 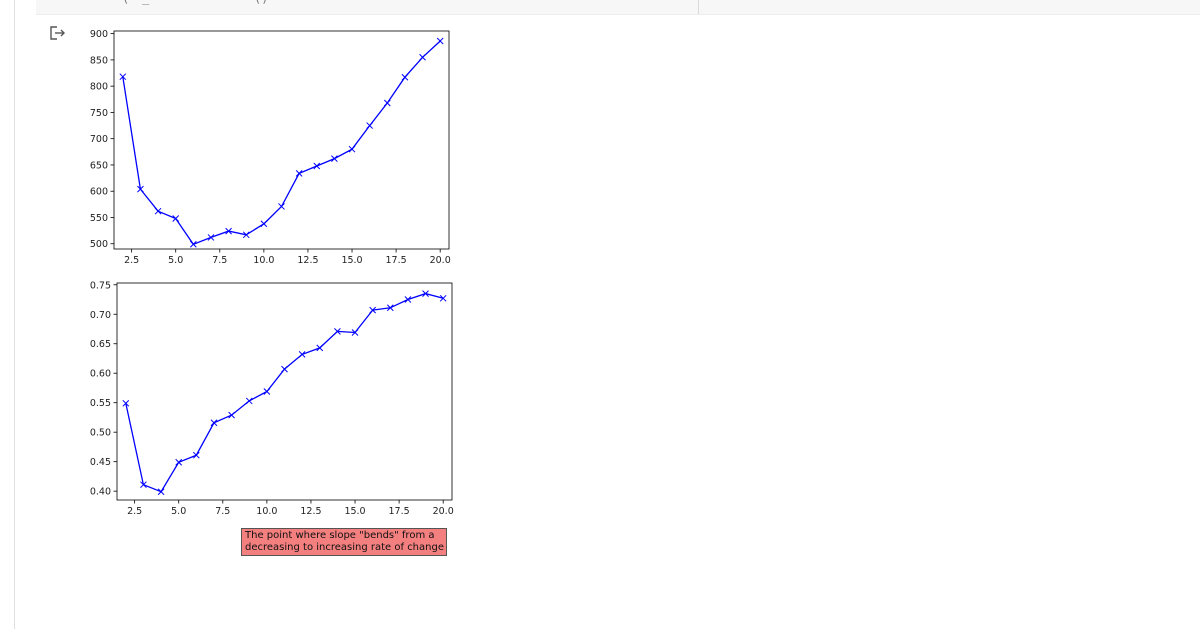 What do you see at coordinates (99, 139) in the screenshot?
I see `chart-1-y-tick-label: 700` at bounding box center [99, 139].